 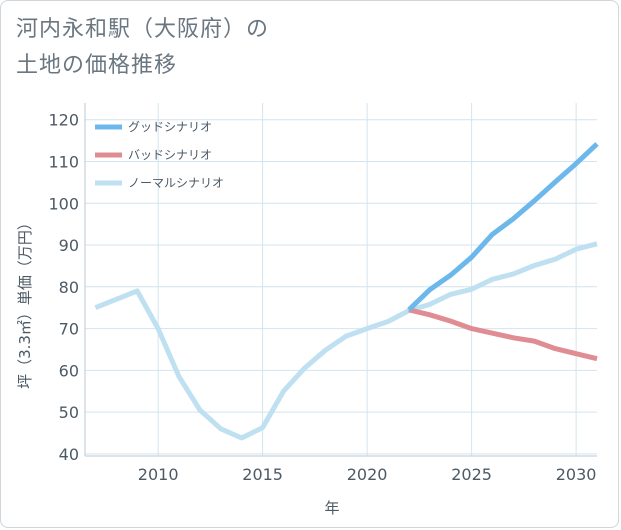 I want to click on x-tick-2020: 2020, so click(x=367, y=474).